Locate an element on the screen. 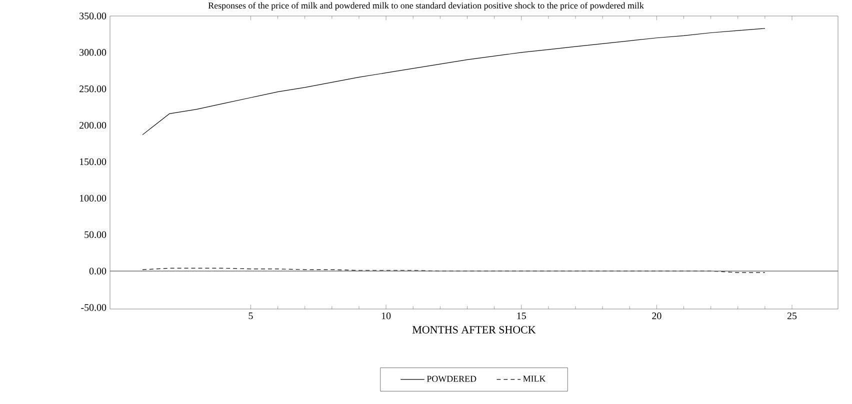  x-tick-label: 20 is located at coordinates (657, 316).